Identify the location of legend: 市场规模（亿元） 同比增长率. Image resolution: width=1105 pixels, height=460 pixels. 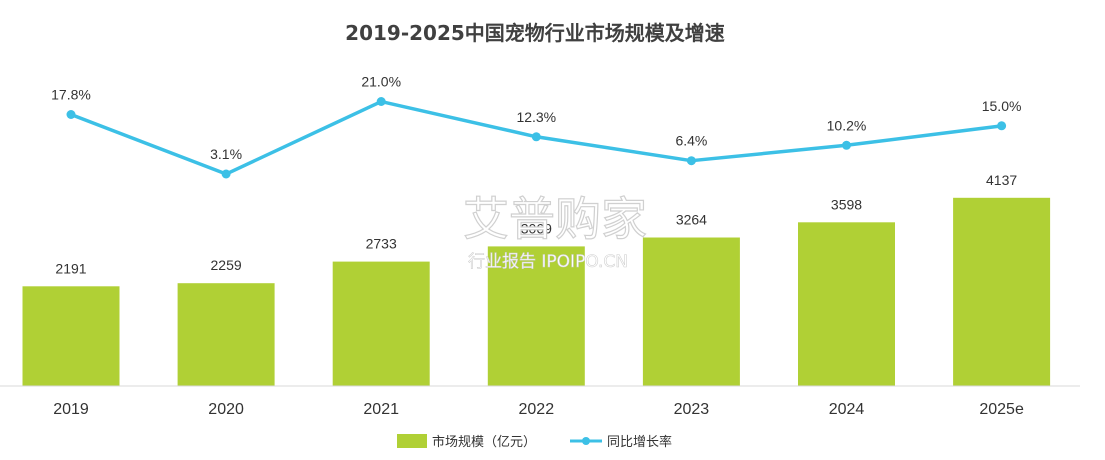
(534, 442).